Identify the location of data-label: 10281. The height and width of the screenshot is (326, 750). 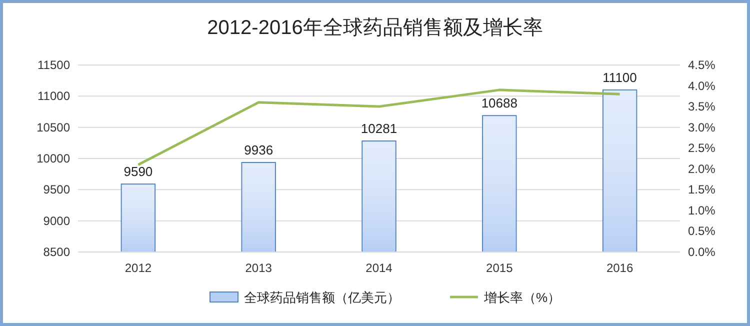
(379, 128).